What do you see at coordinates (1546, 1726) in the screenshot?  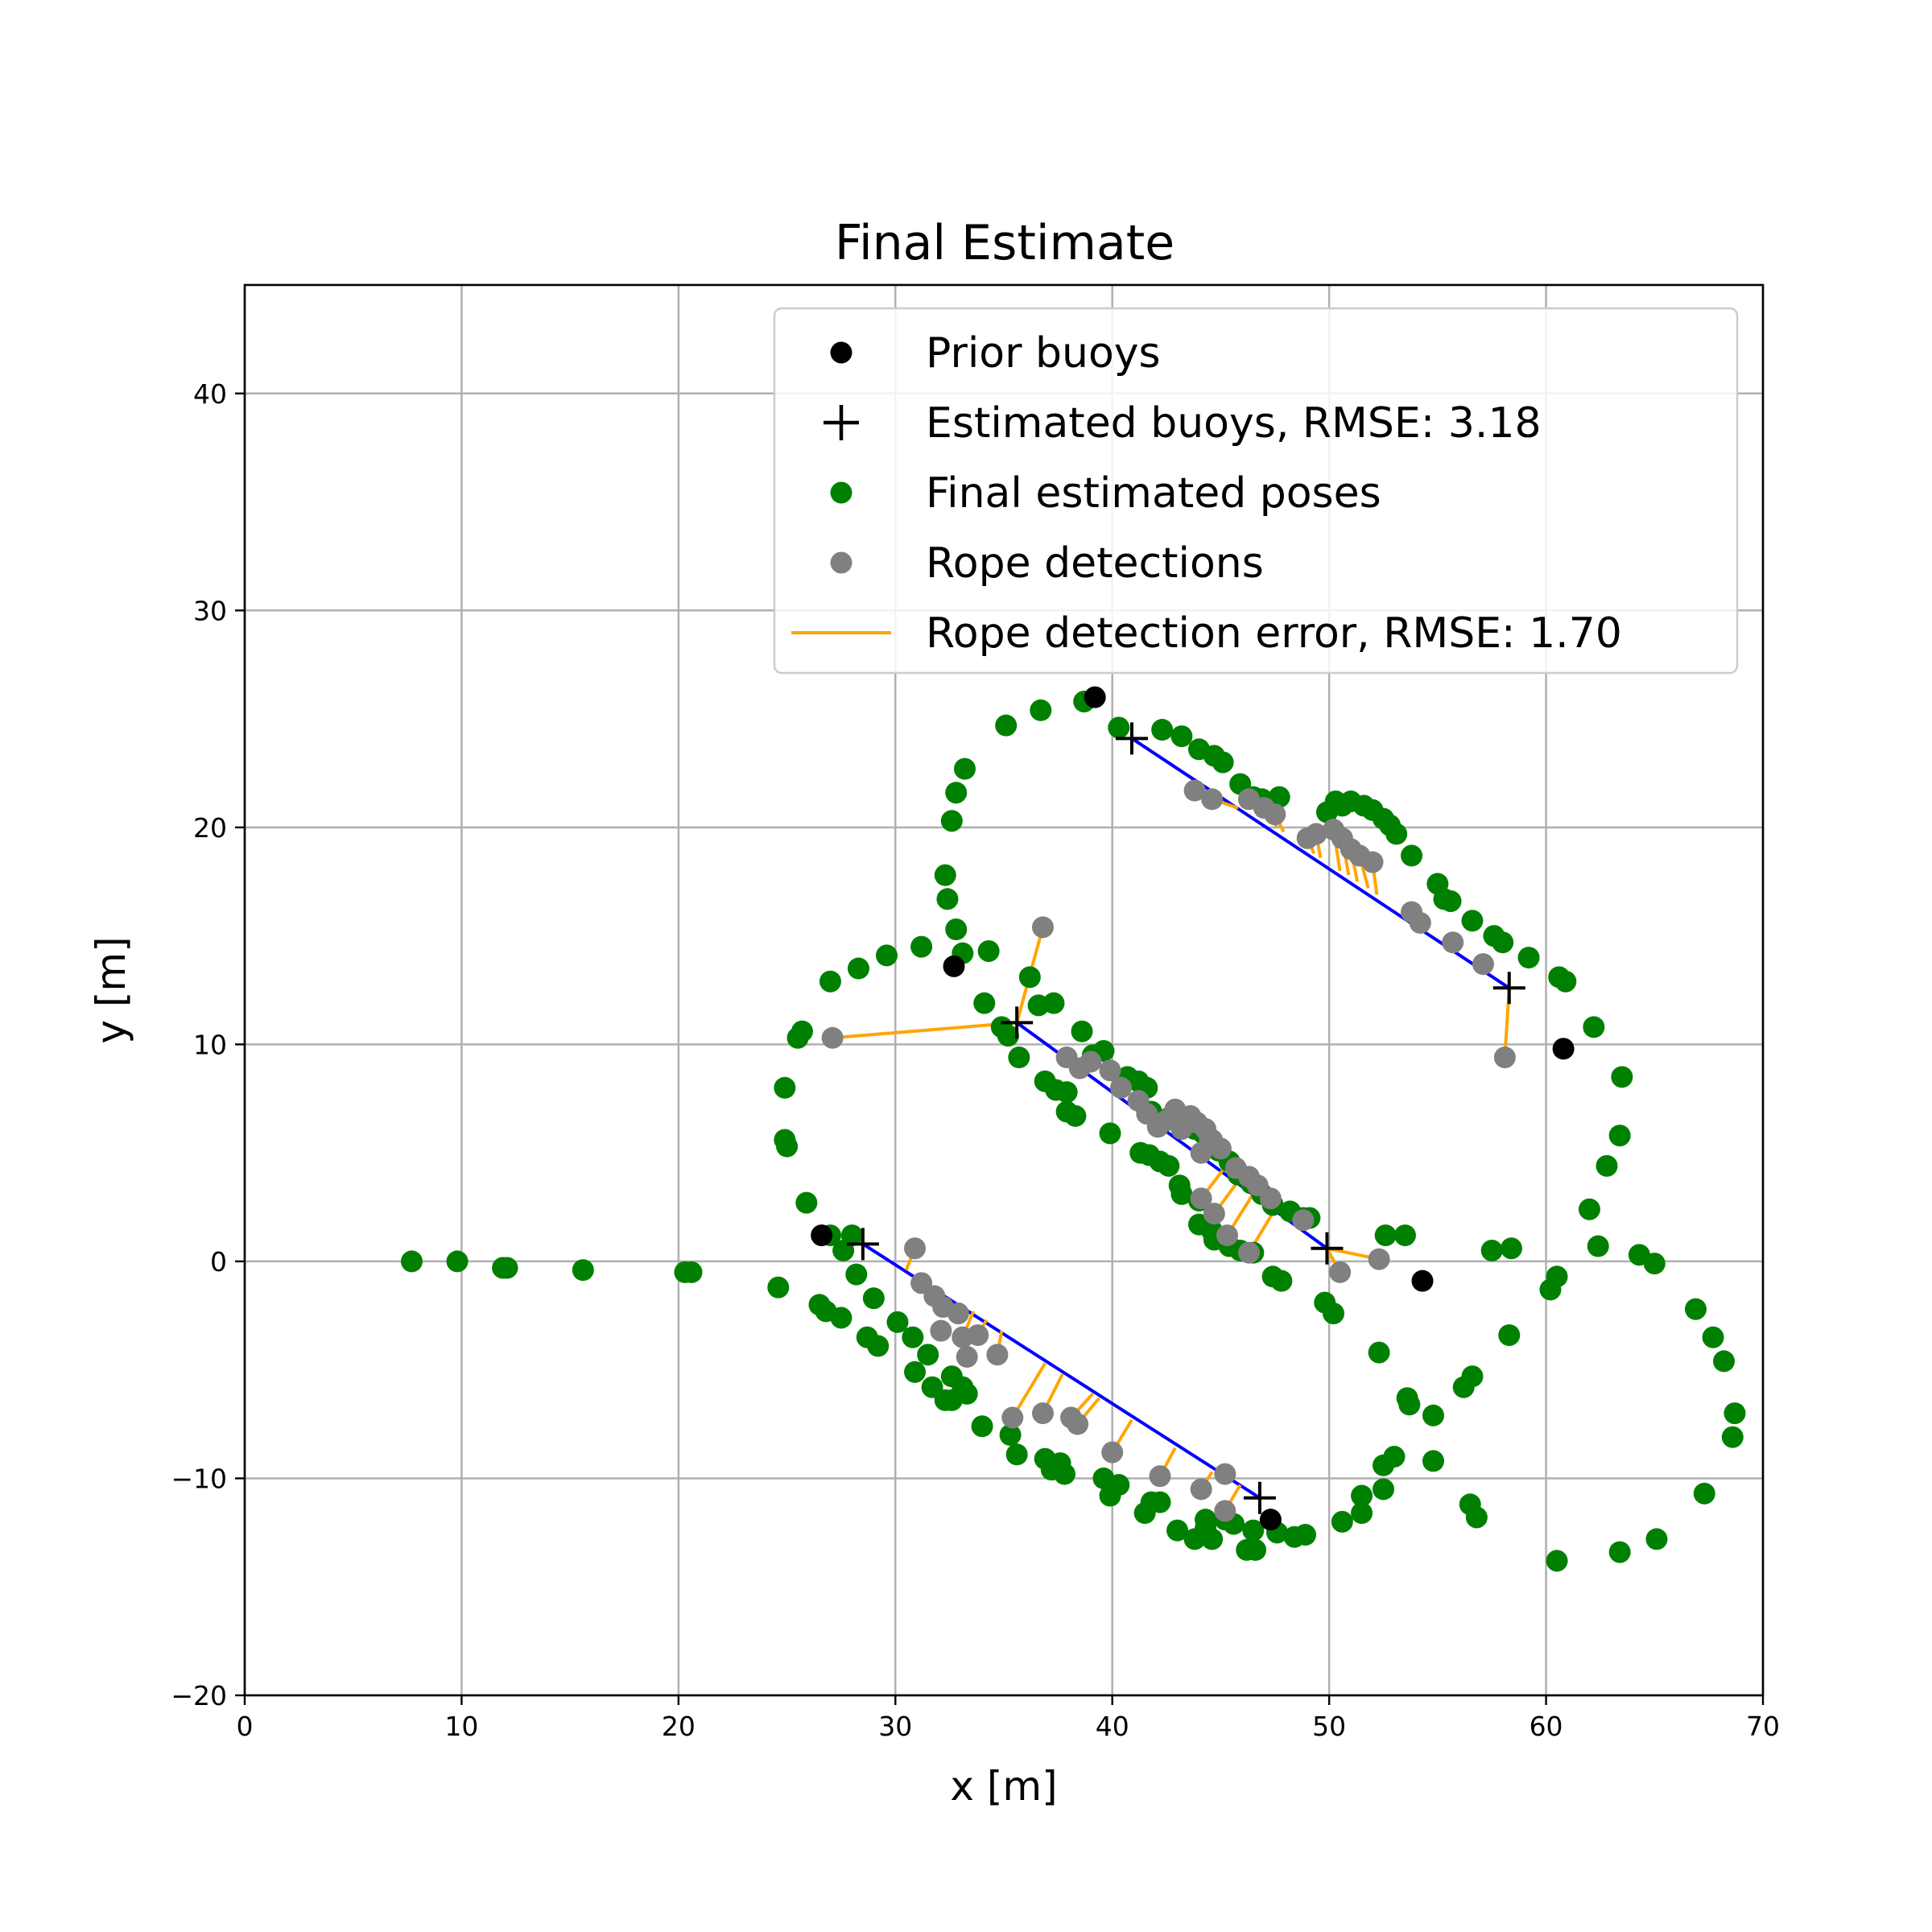 I see `x-tick-label: 60` at bounding box center [1546, 1726].